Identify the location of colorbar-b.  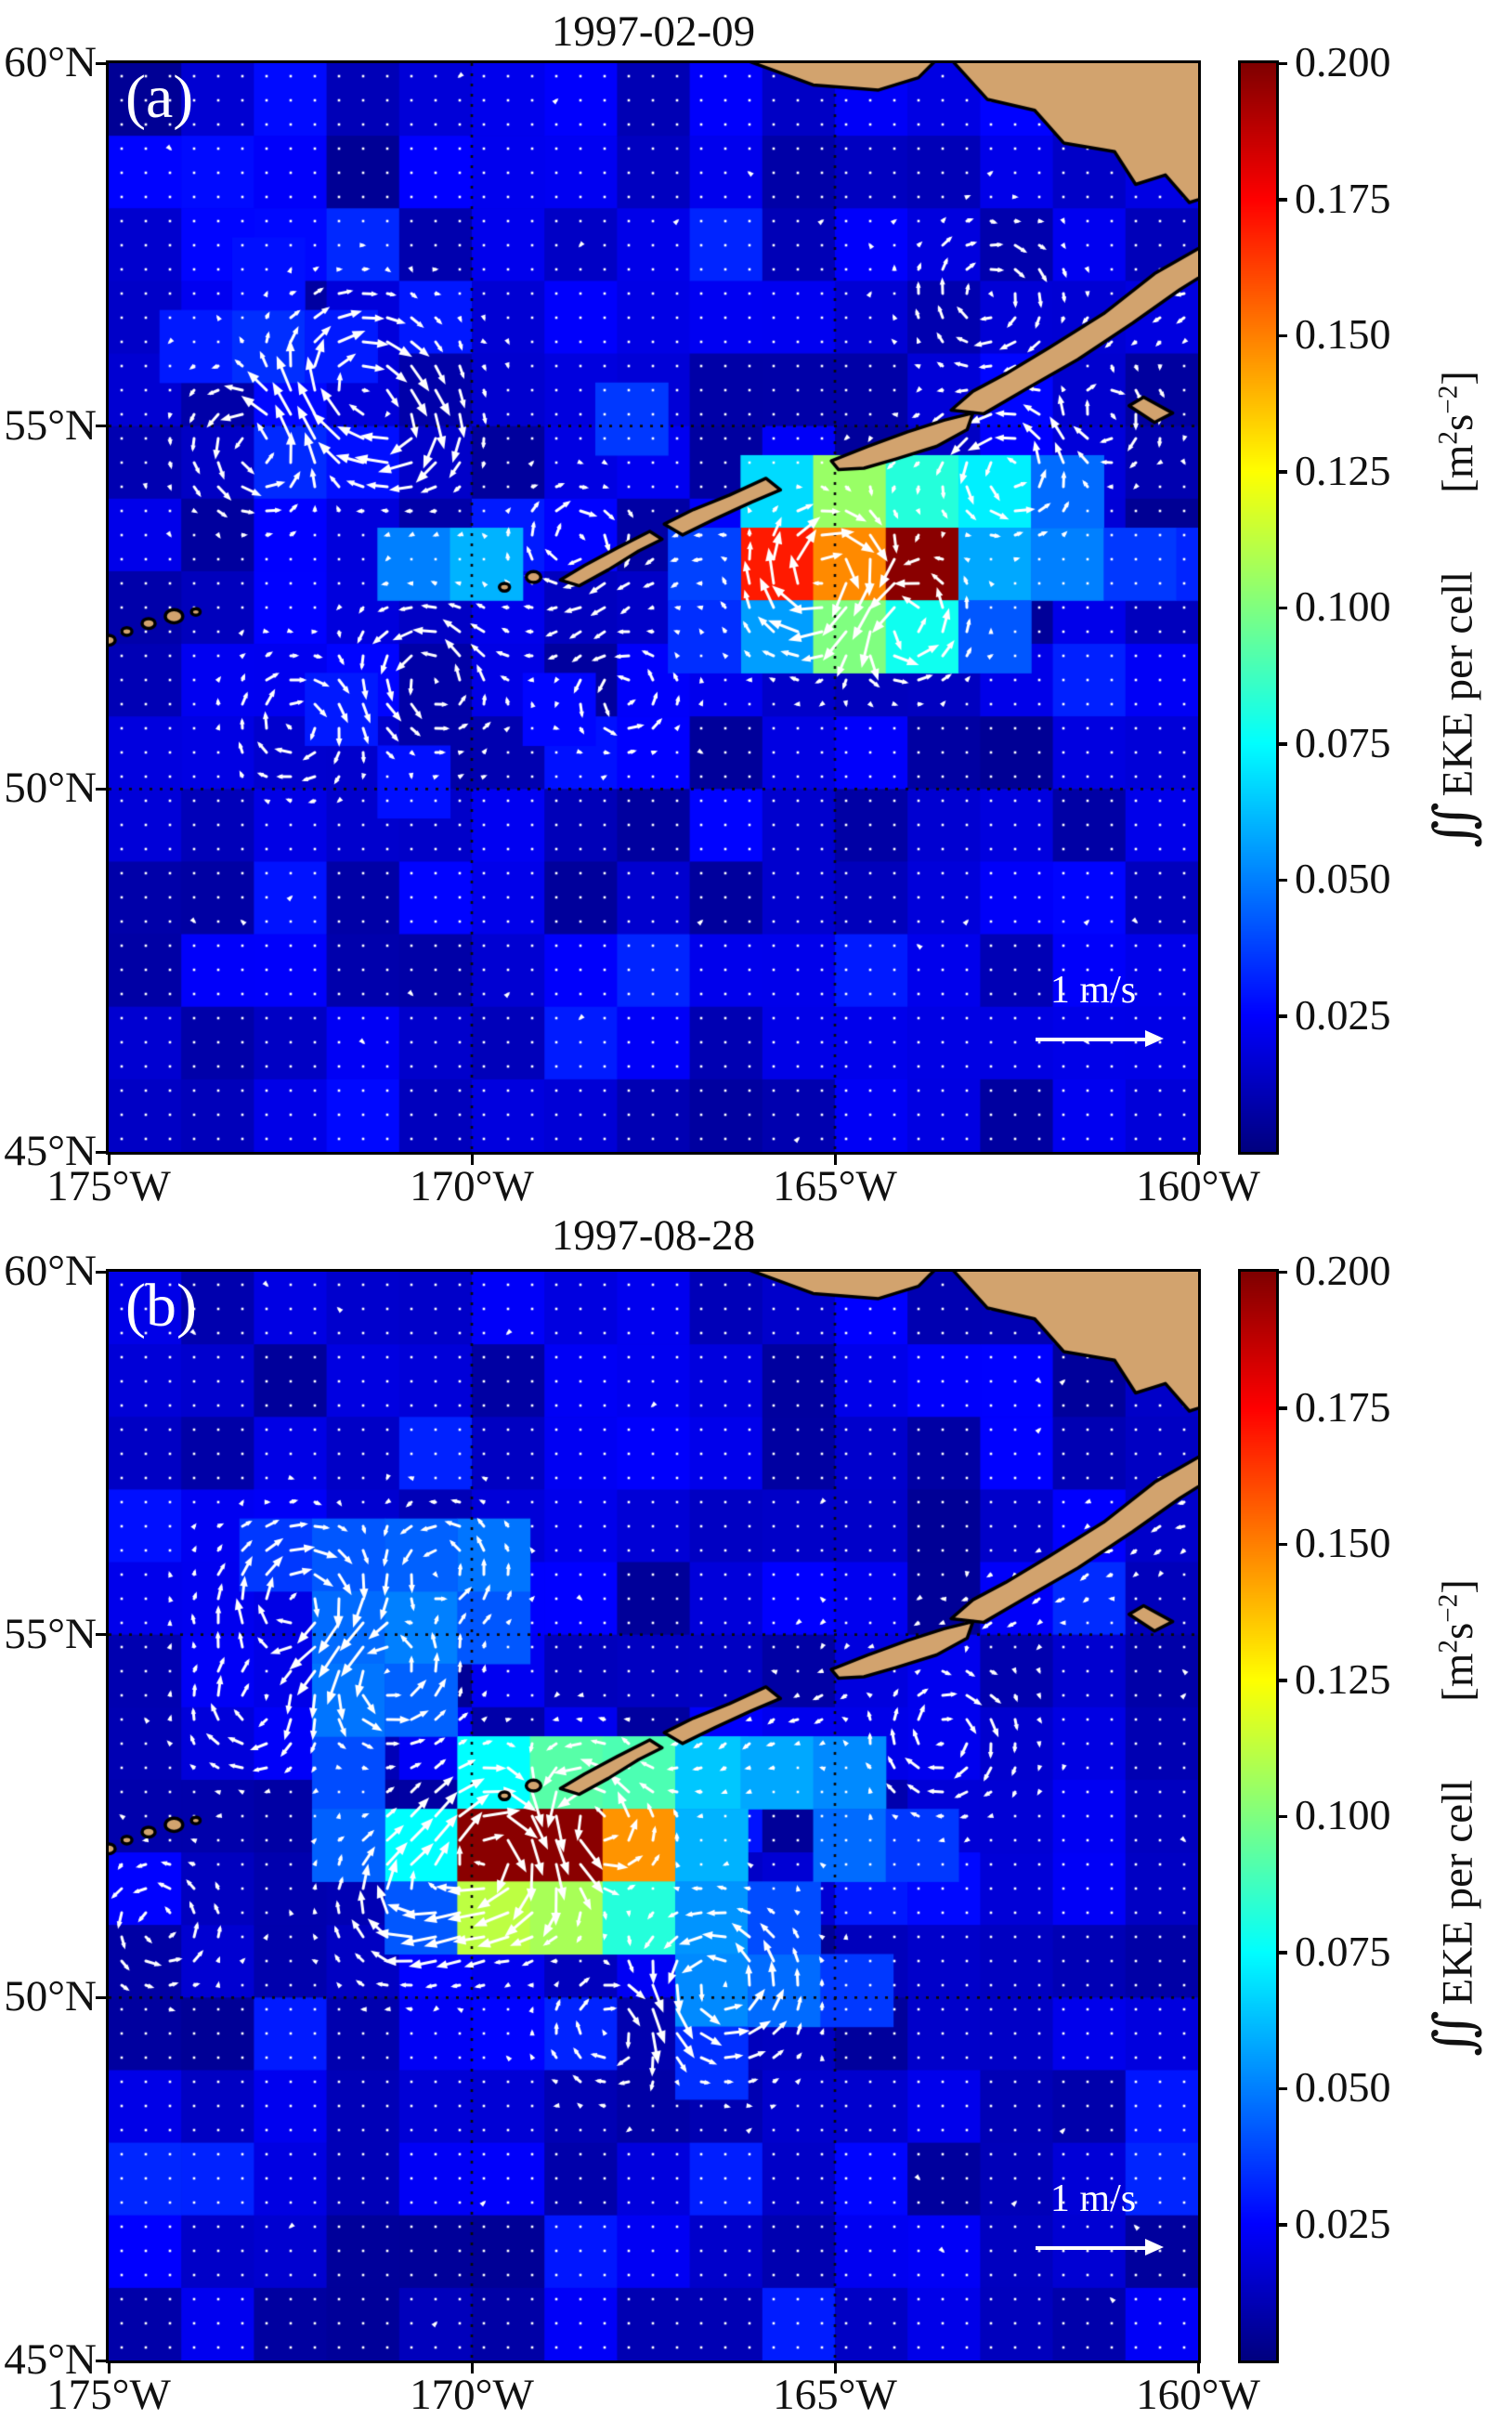
(1258, 1816).